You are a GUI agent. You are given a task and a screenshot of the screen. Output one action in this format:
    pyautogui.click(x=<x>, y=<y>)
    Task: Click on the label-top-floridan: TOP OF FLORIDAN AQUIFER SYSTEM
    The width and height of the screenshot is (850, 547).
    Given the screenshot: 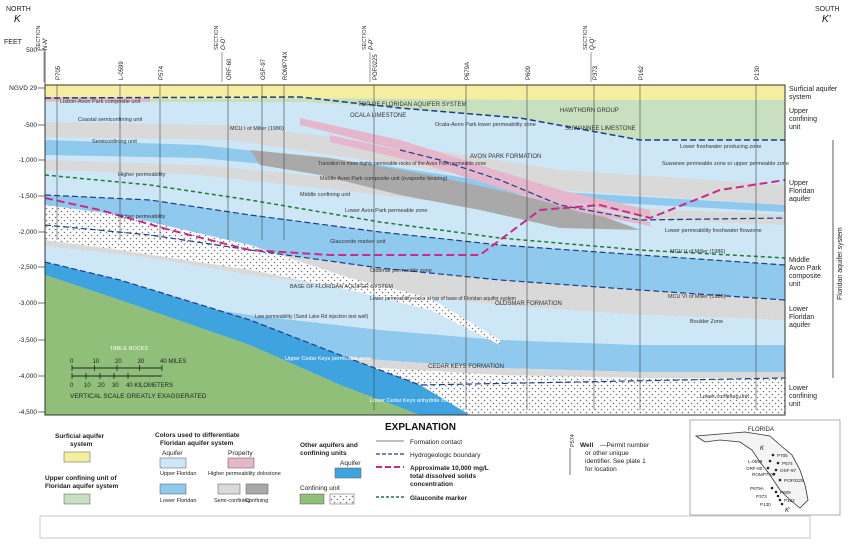 What is the action you would take?
    pyautogui.click(x=412, y=105)
    